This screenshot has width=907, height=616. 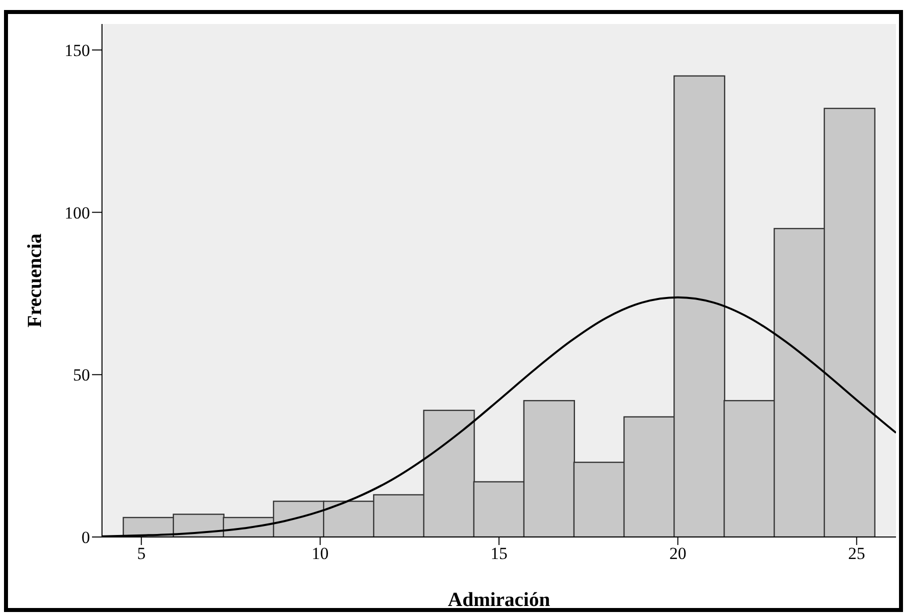 I want to click on x-tick-label: 10, so click(x=320, y=554).